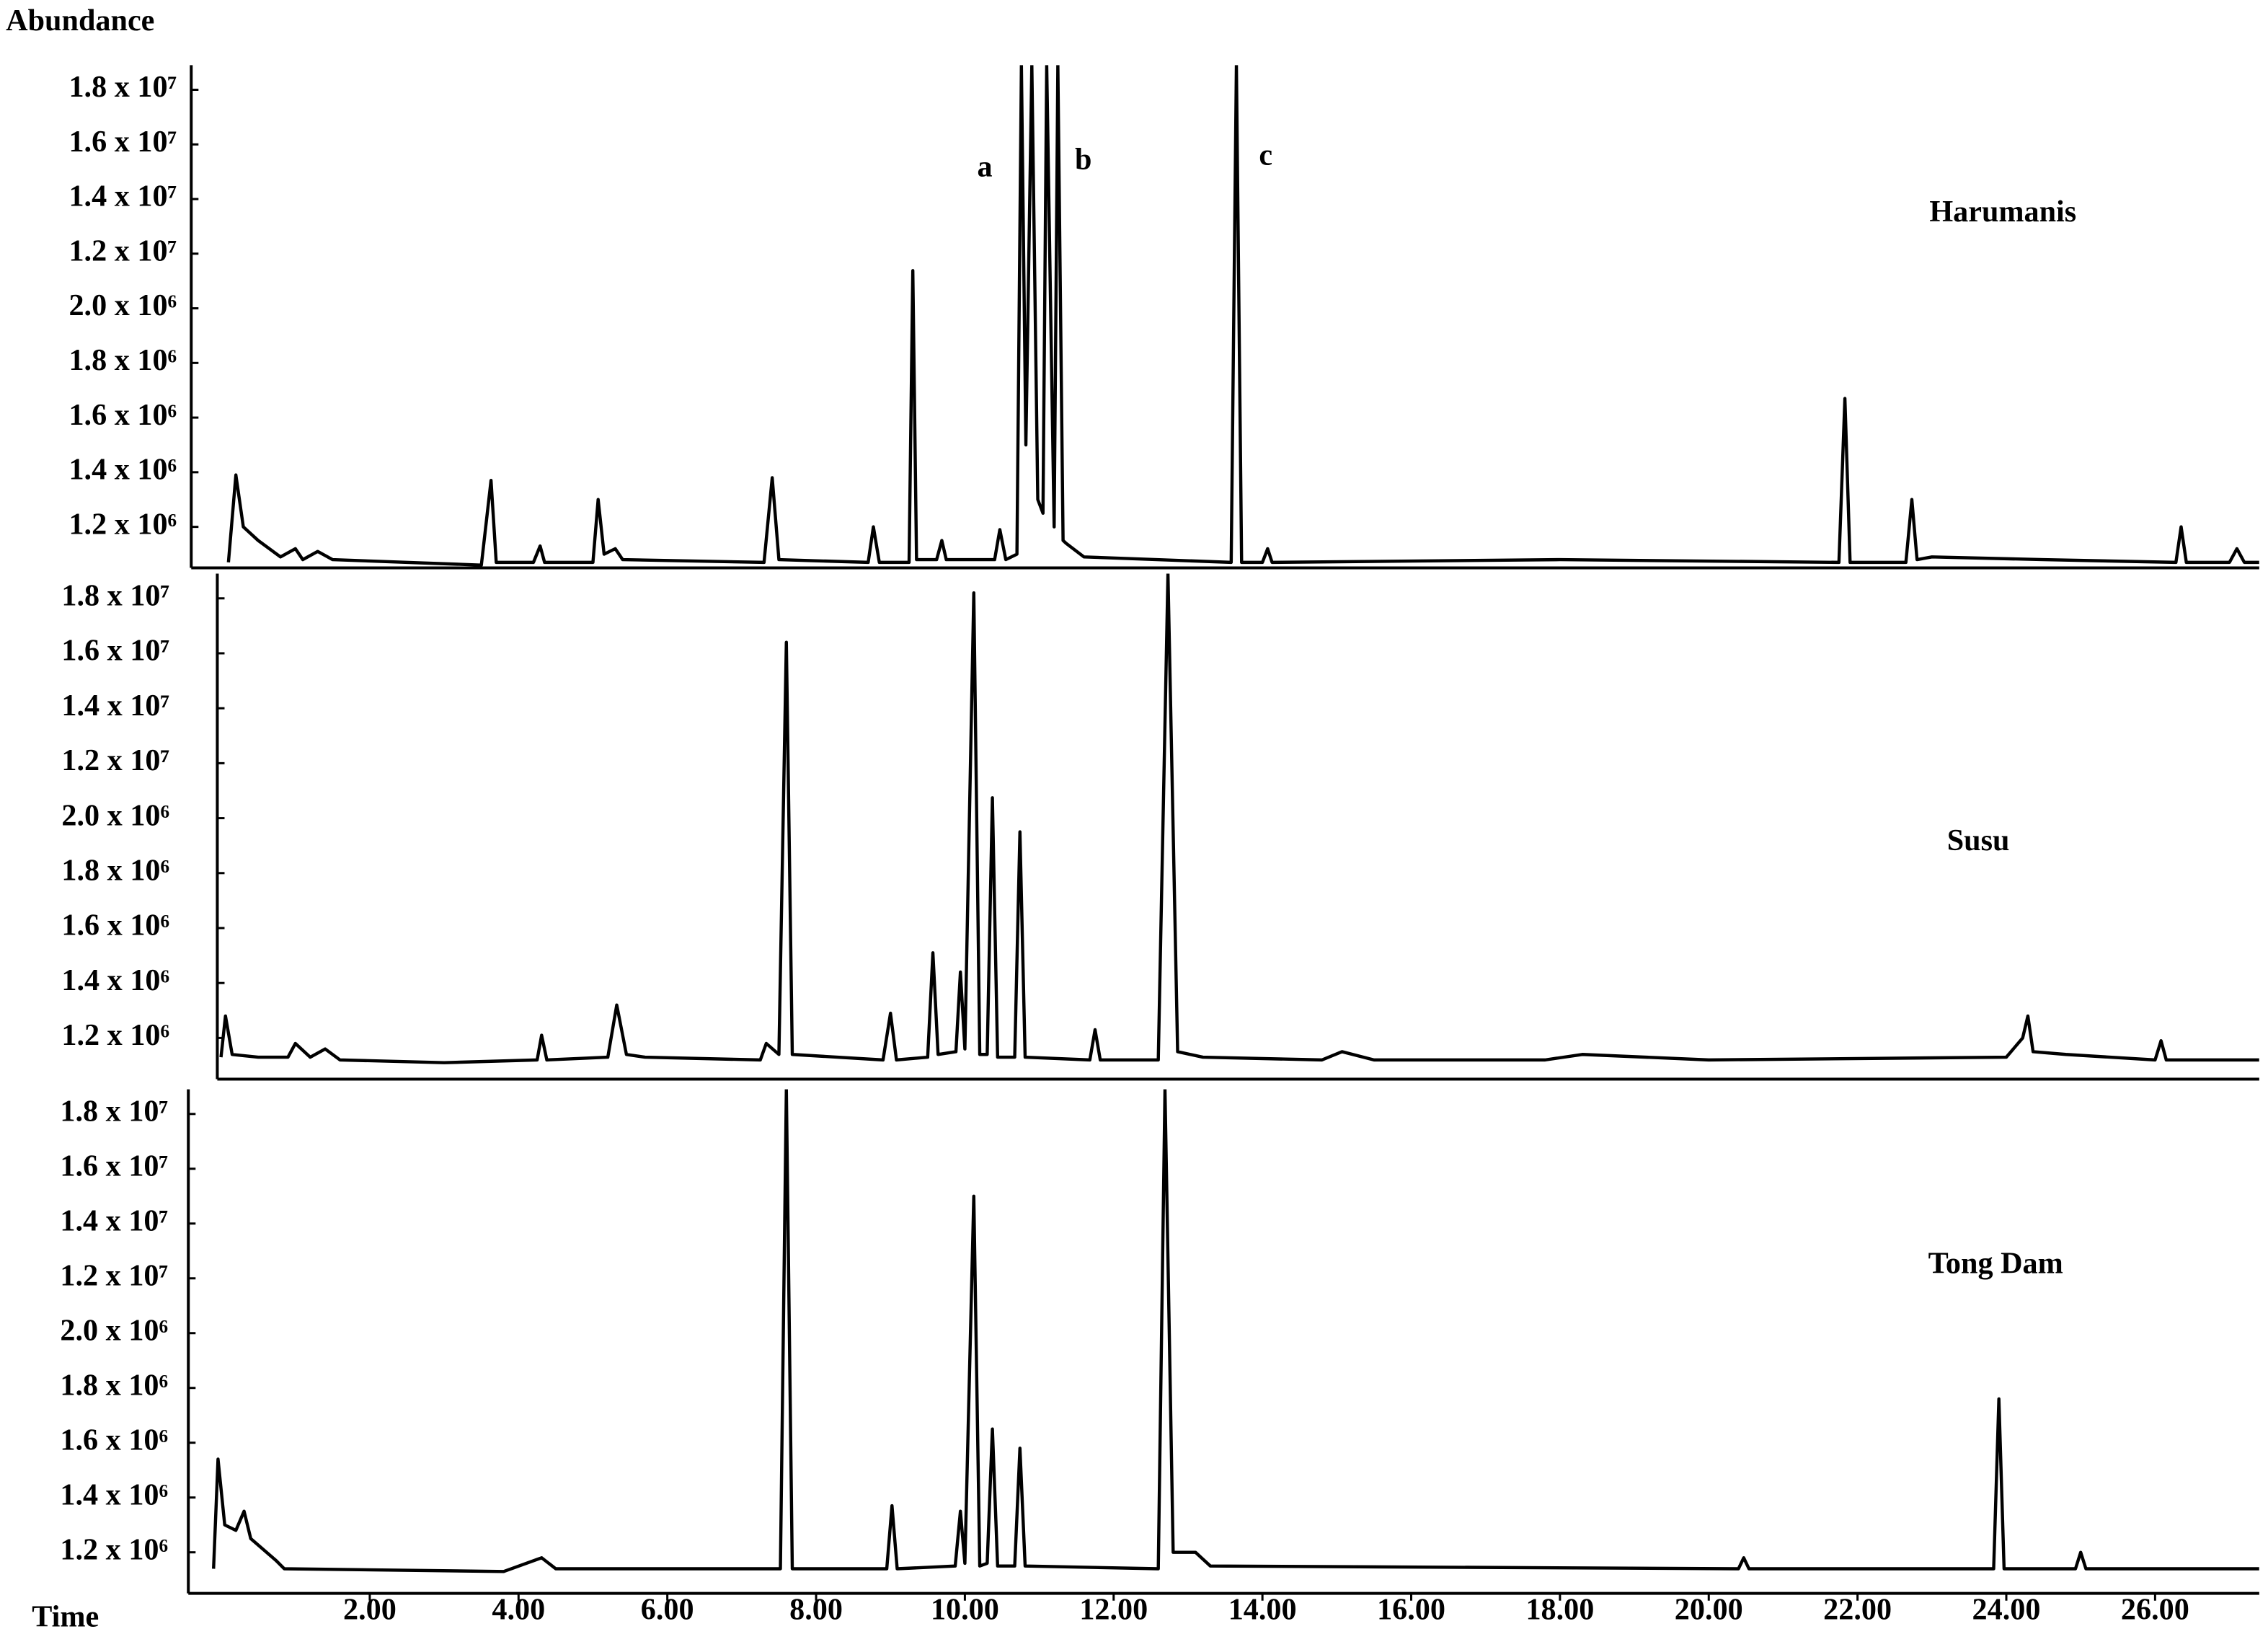  Describe the element at coordinates (370, 1609) in the screenshot. I see `x-tick-label: 2.00` at that location.